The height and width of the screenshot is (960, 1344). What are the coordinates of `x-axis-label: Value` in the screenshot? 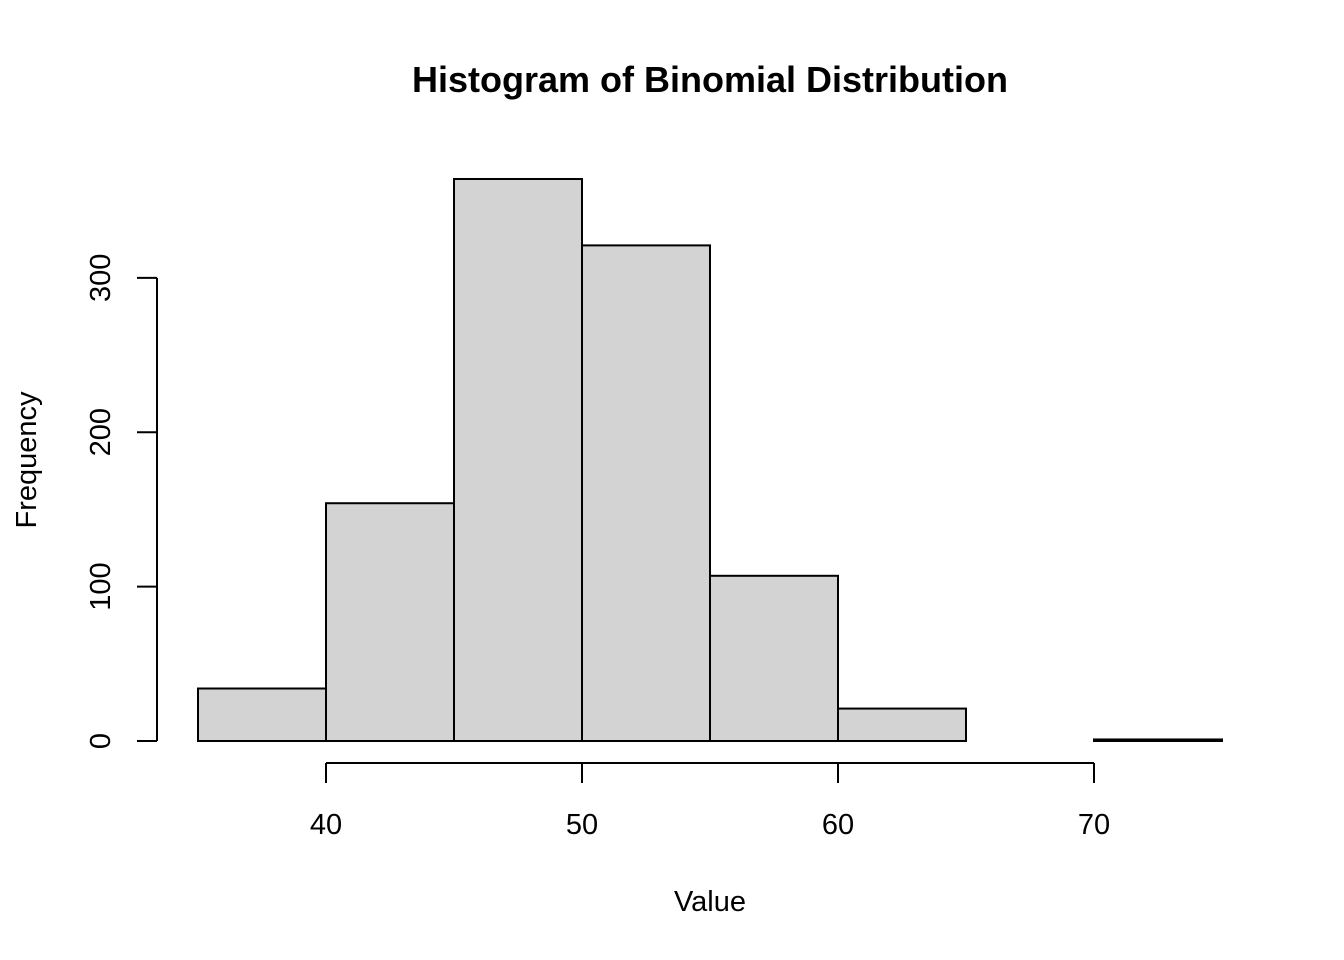 It's located at (710, 902).